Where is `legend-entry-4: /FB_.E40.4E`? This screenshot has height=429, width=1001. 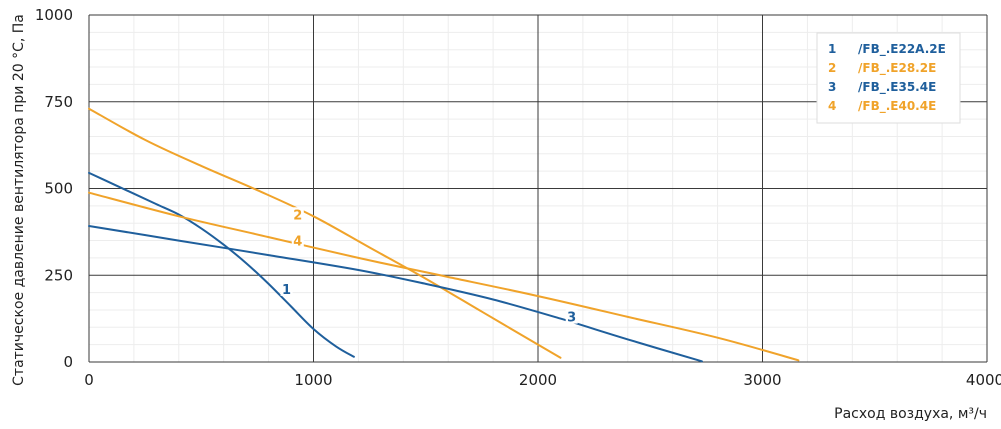
legend-entry-4: /FB_.E40.4E is located at coordinates (897, 106).